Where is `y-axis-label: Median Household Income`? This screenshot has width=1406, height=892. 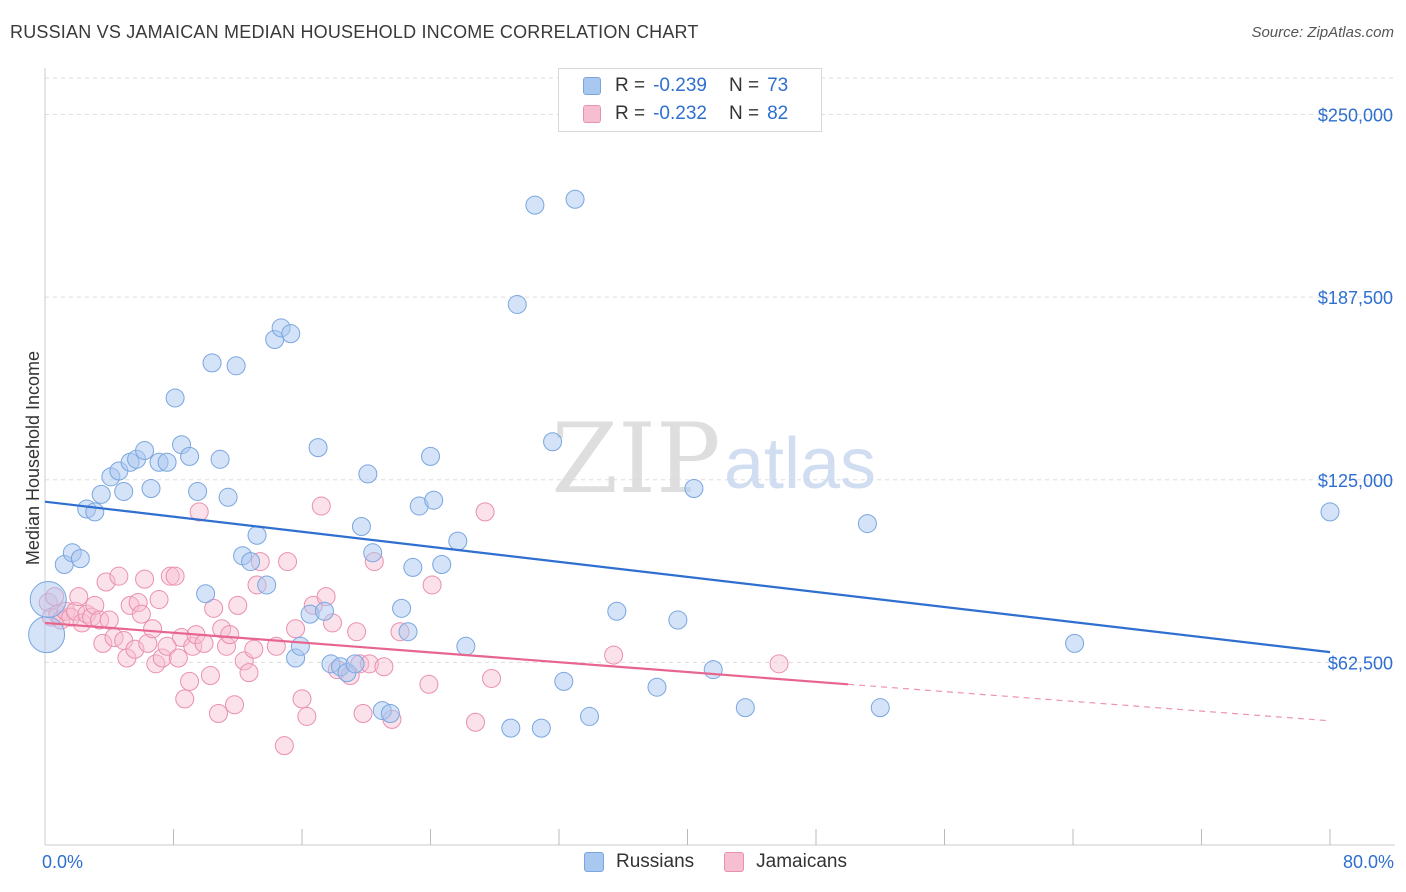
y-axis-label: Median Household Income is located at coordinates (33, 458).